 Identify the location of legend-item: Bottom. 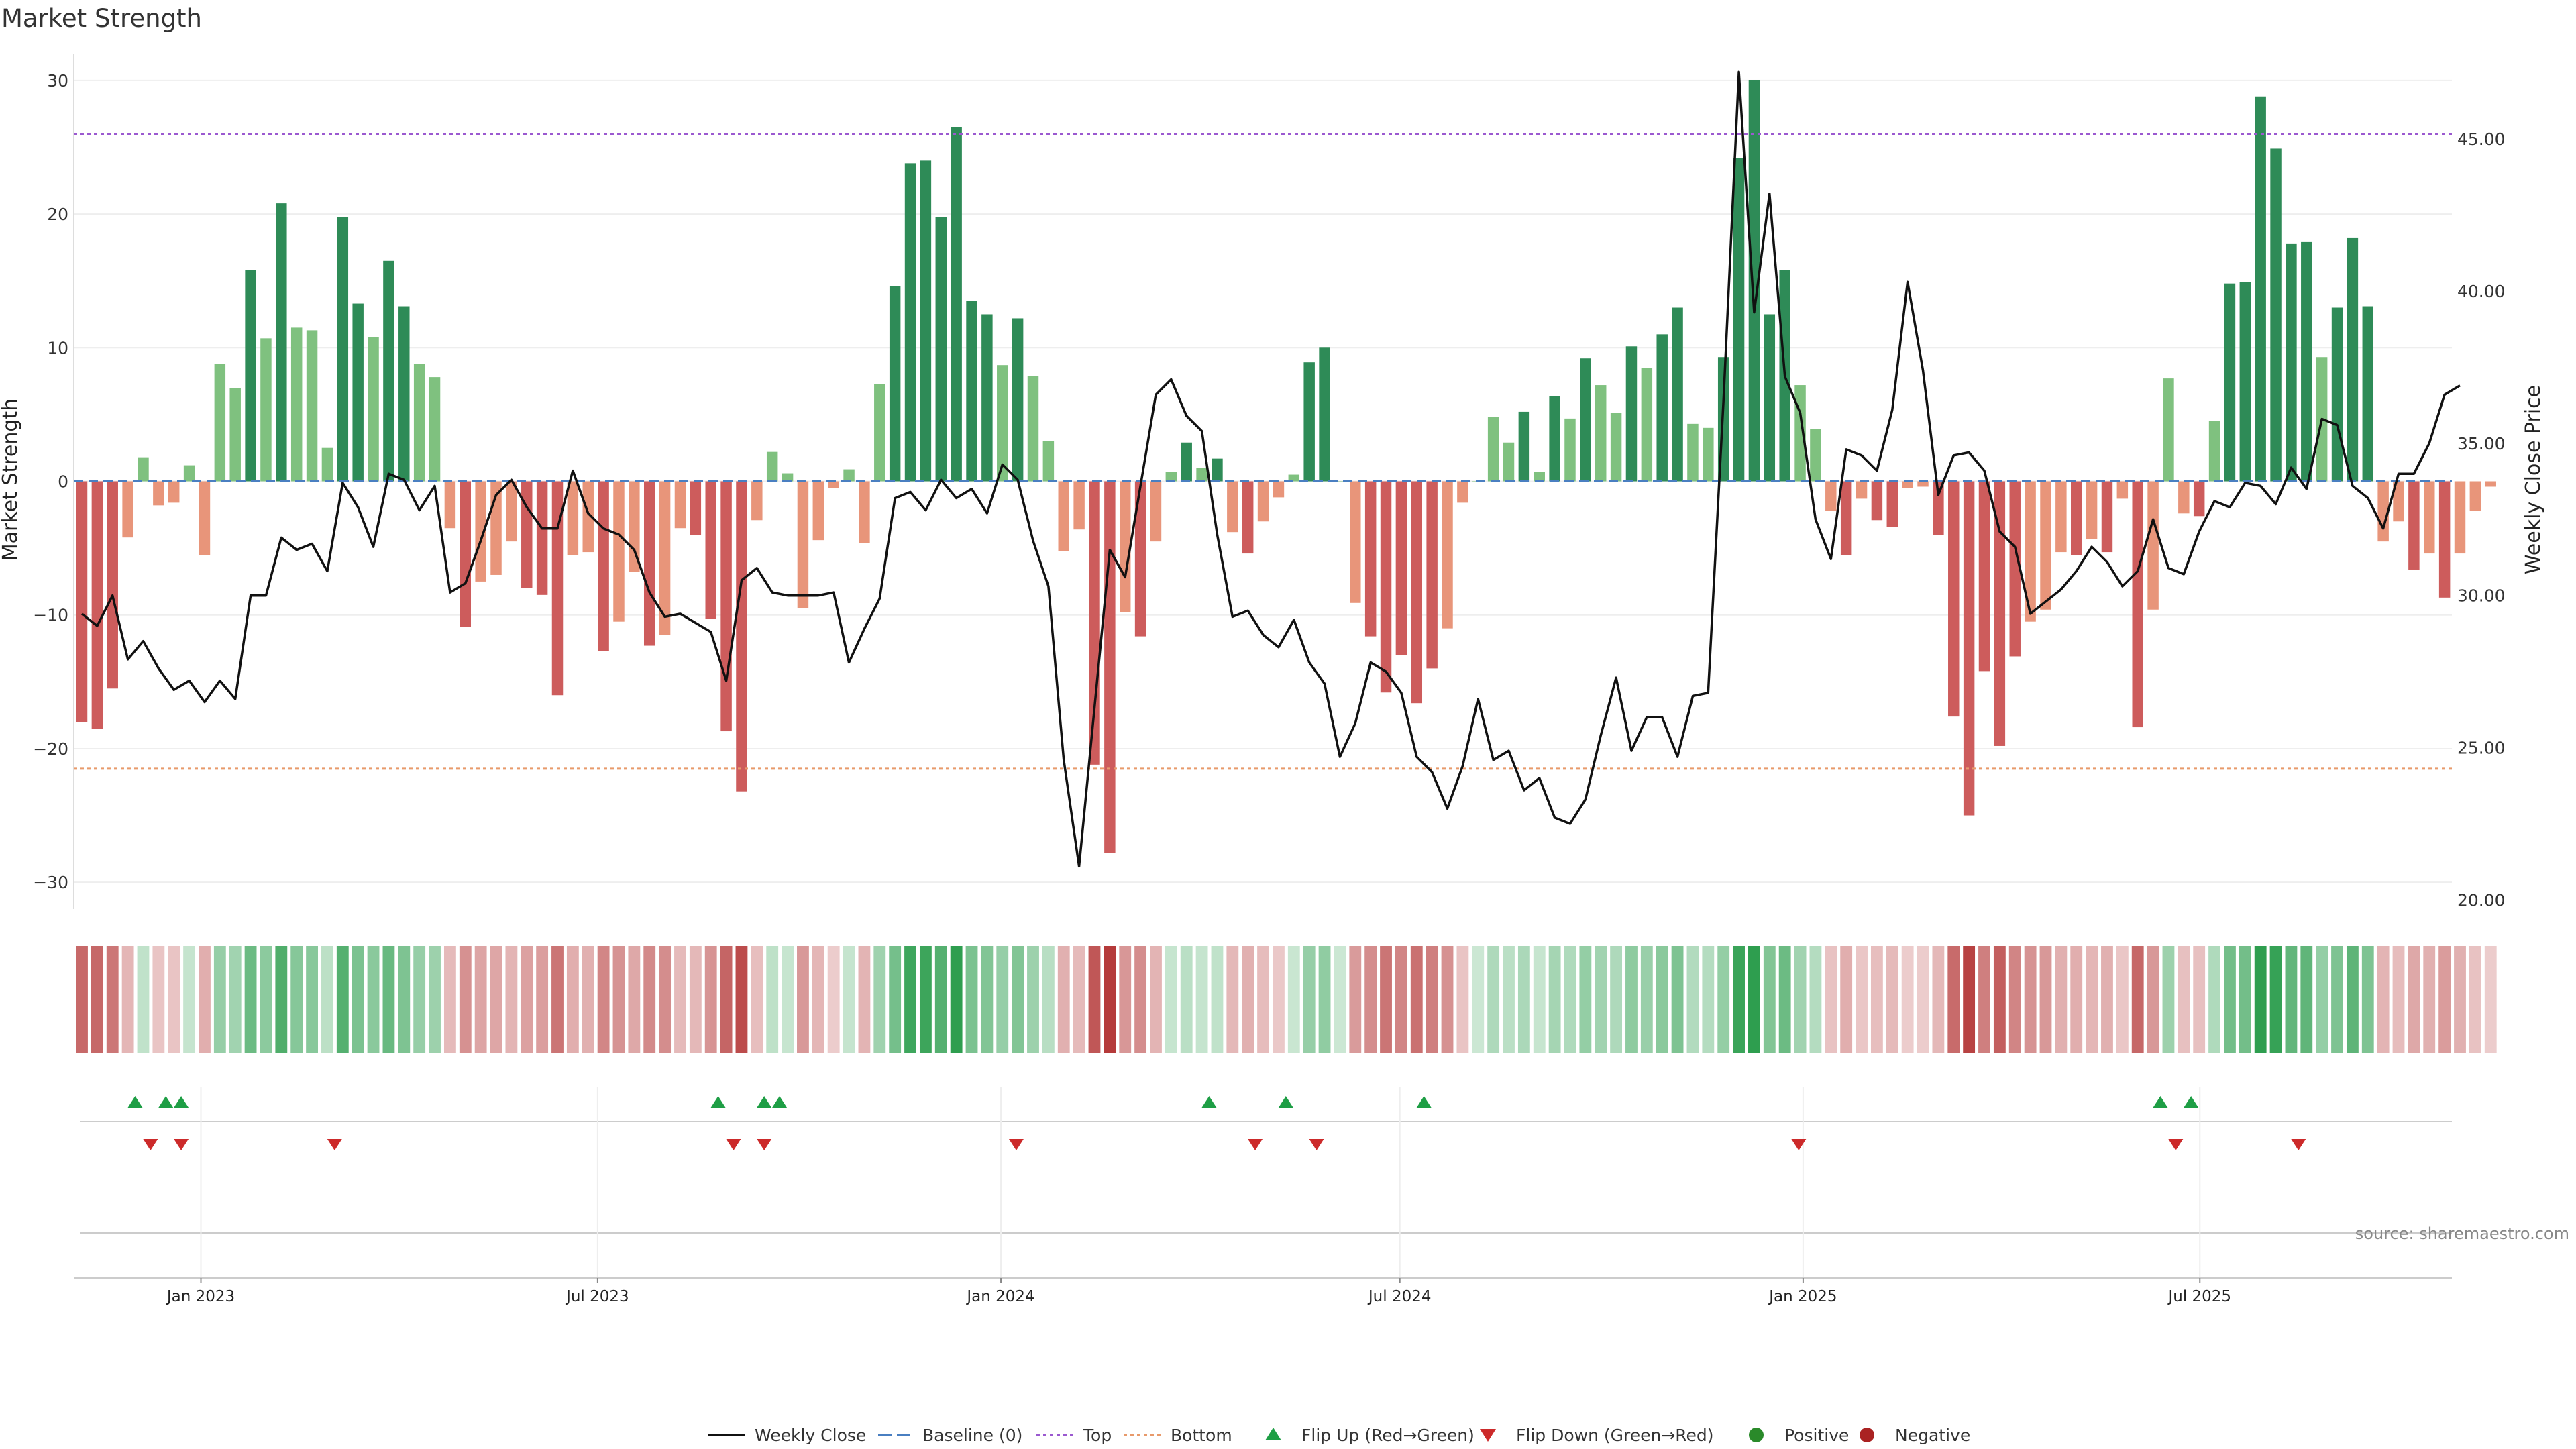
(1178, 1435).